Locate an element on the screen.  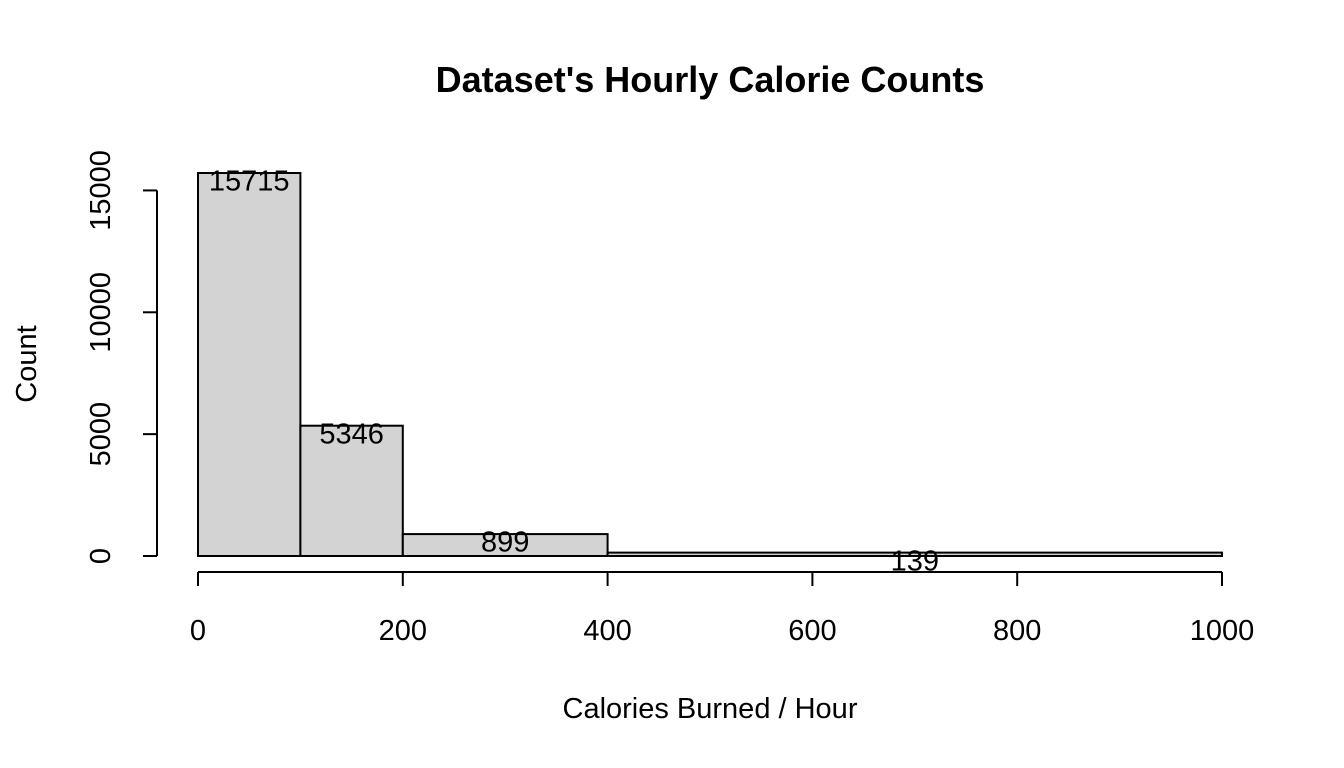
y-axis-label: Count is located at coordinates (27, 363).